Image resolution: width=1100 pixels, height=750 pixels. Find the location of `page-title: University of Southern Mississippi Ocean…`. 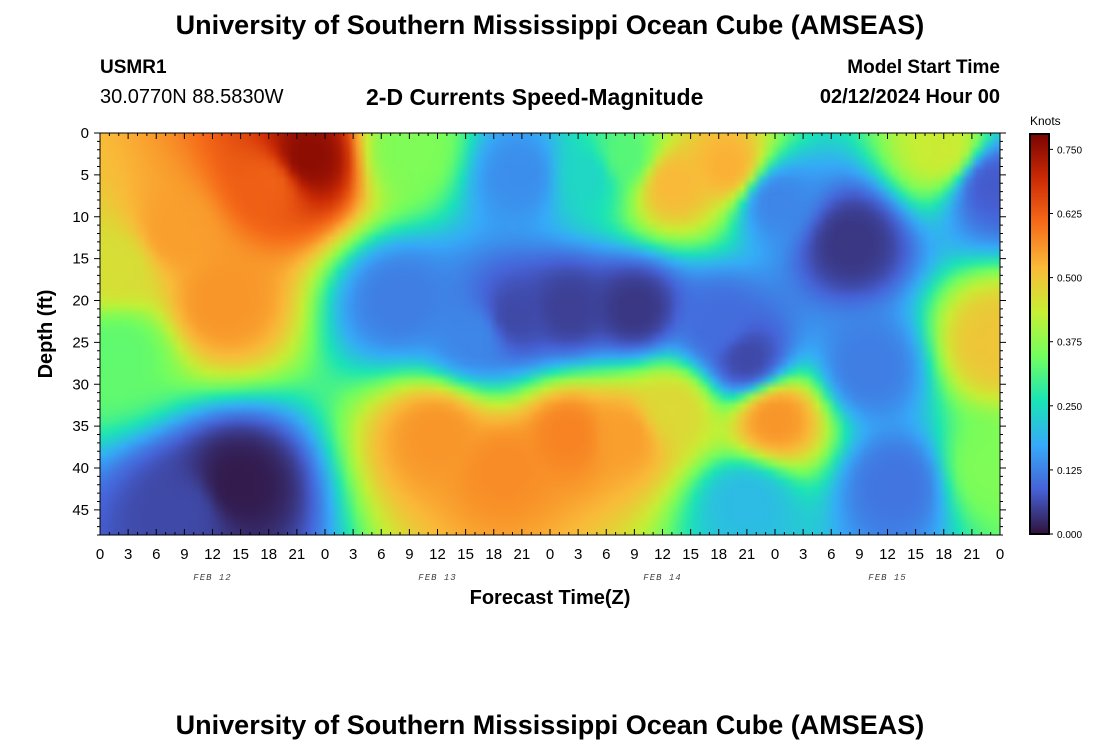

page-title: University of Southern Mississippi Ocean… is located at coordinates (550, 25).